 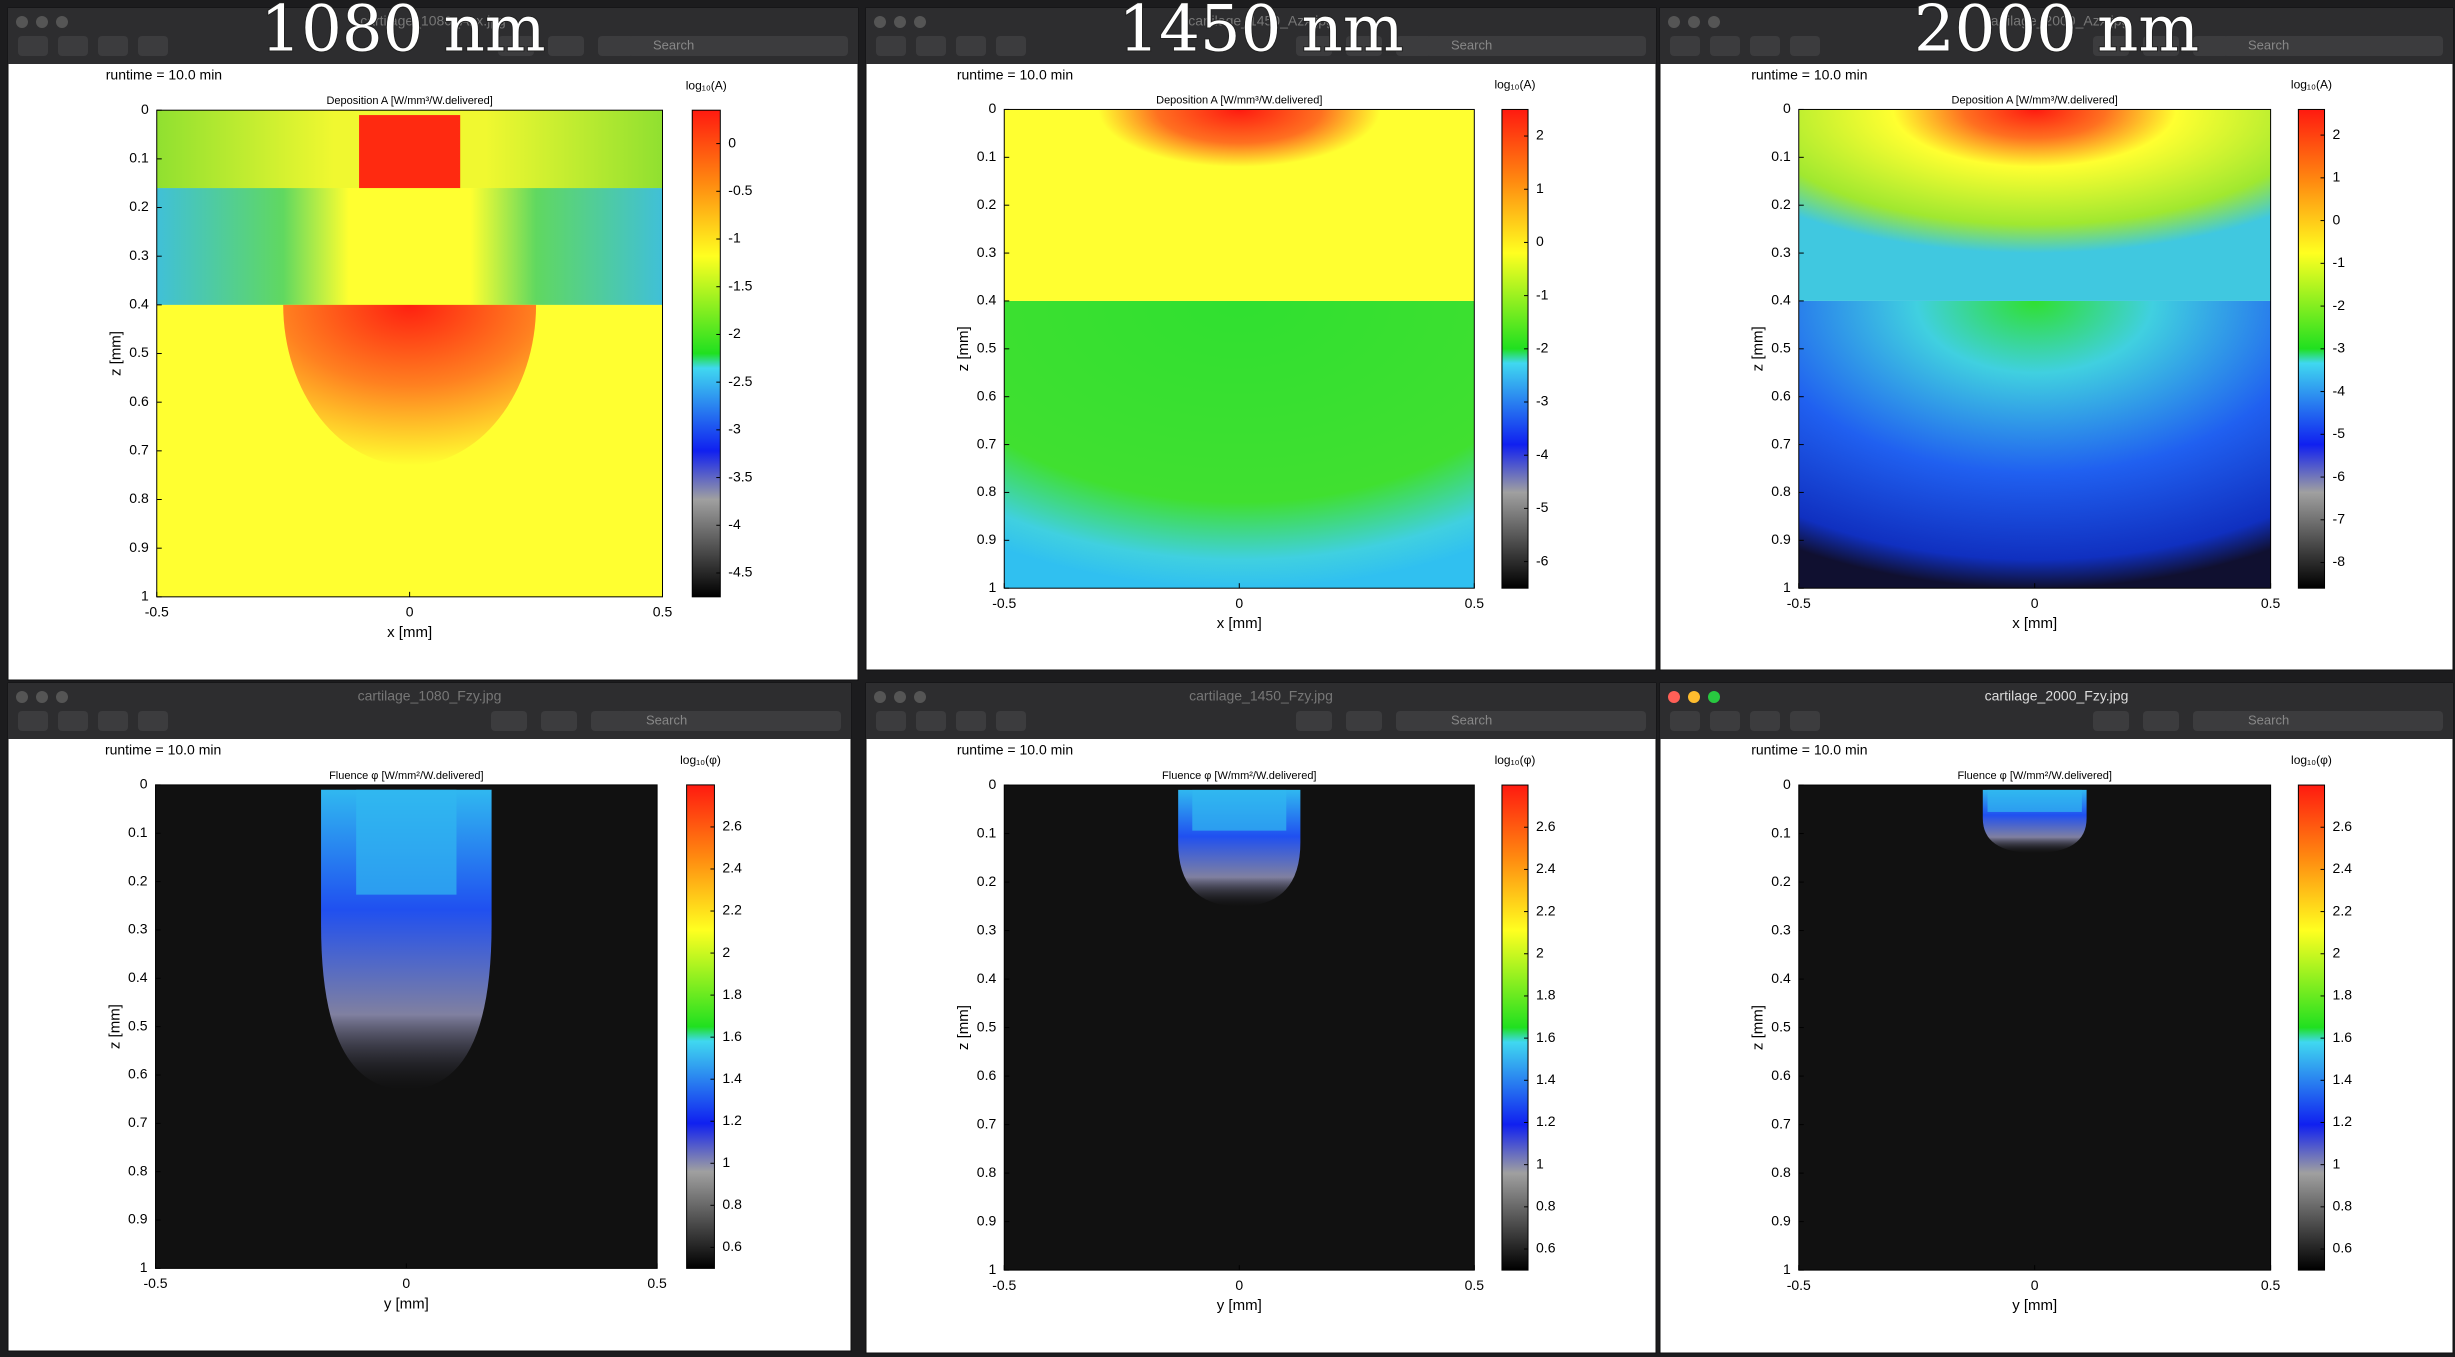 I want to click on colorbar-tick-label: -6, so click(x=1542, y=560).